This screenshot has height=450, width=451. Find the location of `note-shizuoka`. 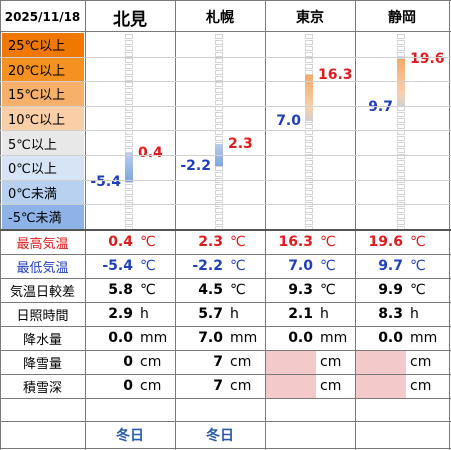

note-shizuoka is located at coordinates (402, 434).